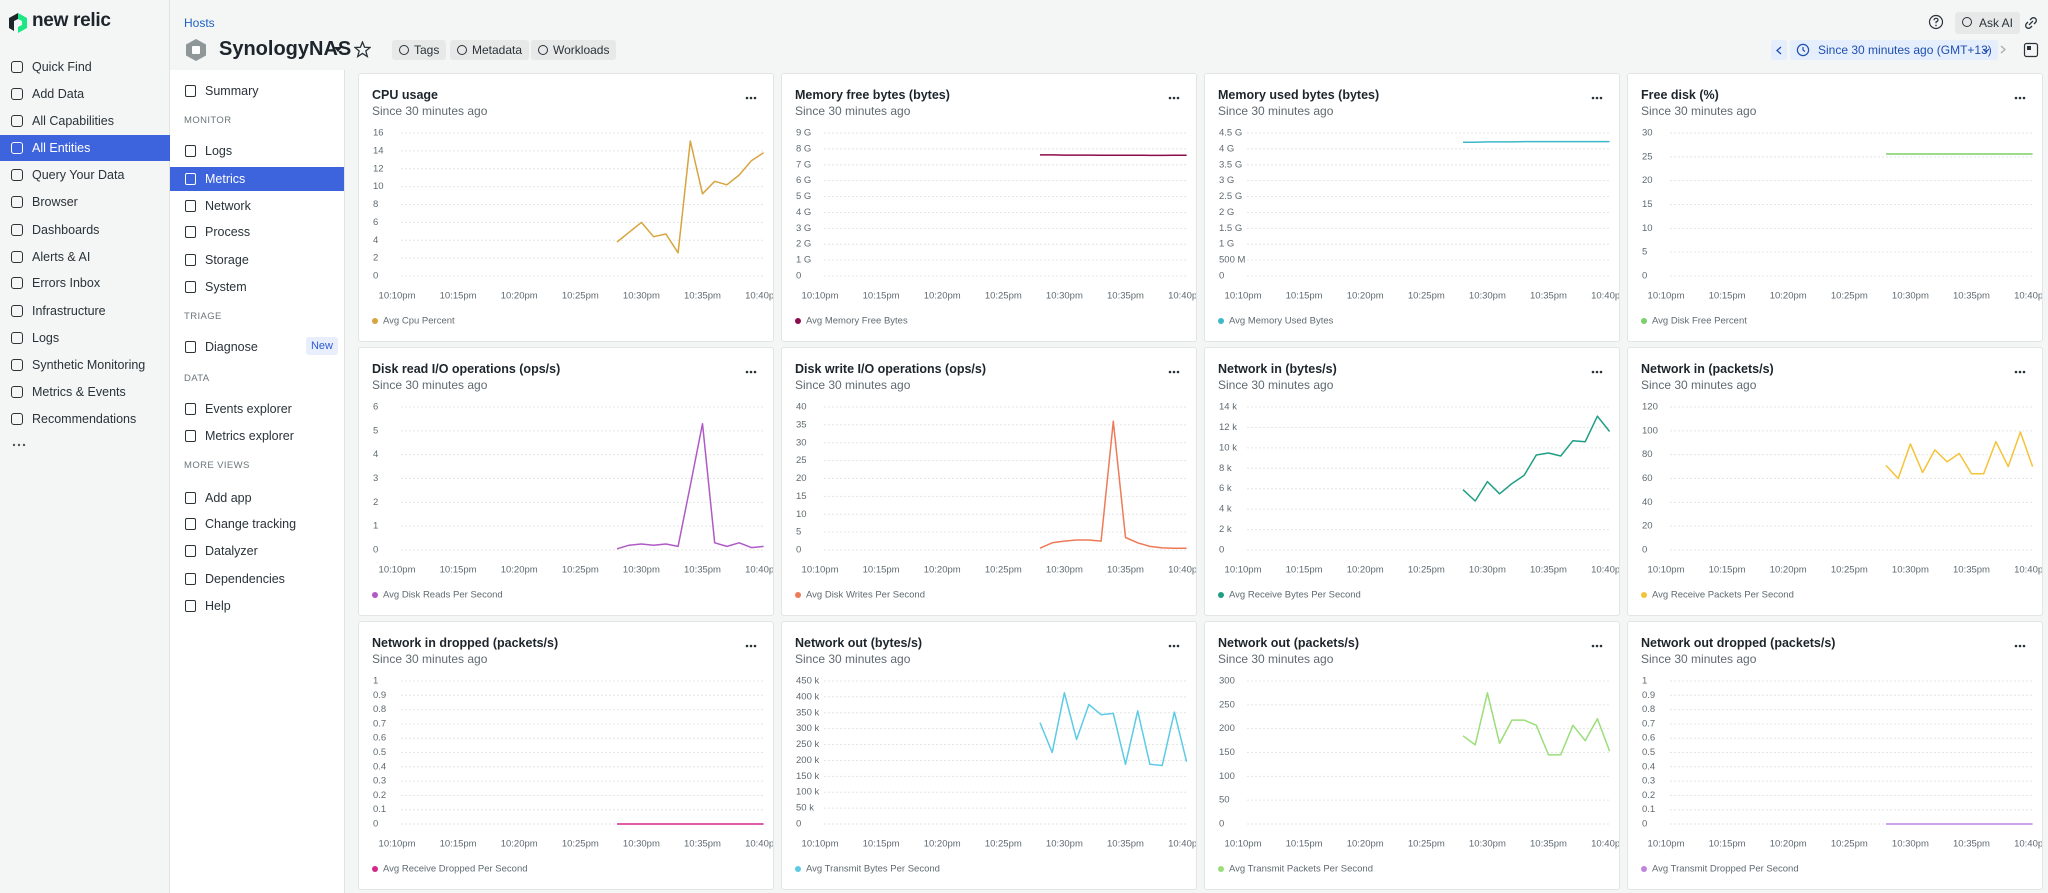 The image size is (2048, 893). Describe the element at coordinates (257, 179) in the screenshot. I see `side-item: Metrics` at that location.